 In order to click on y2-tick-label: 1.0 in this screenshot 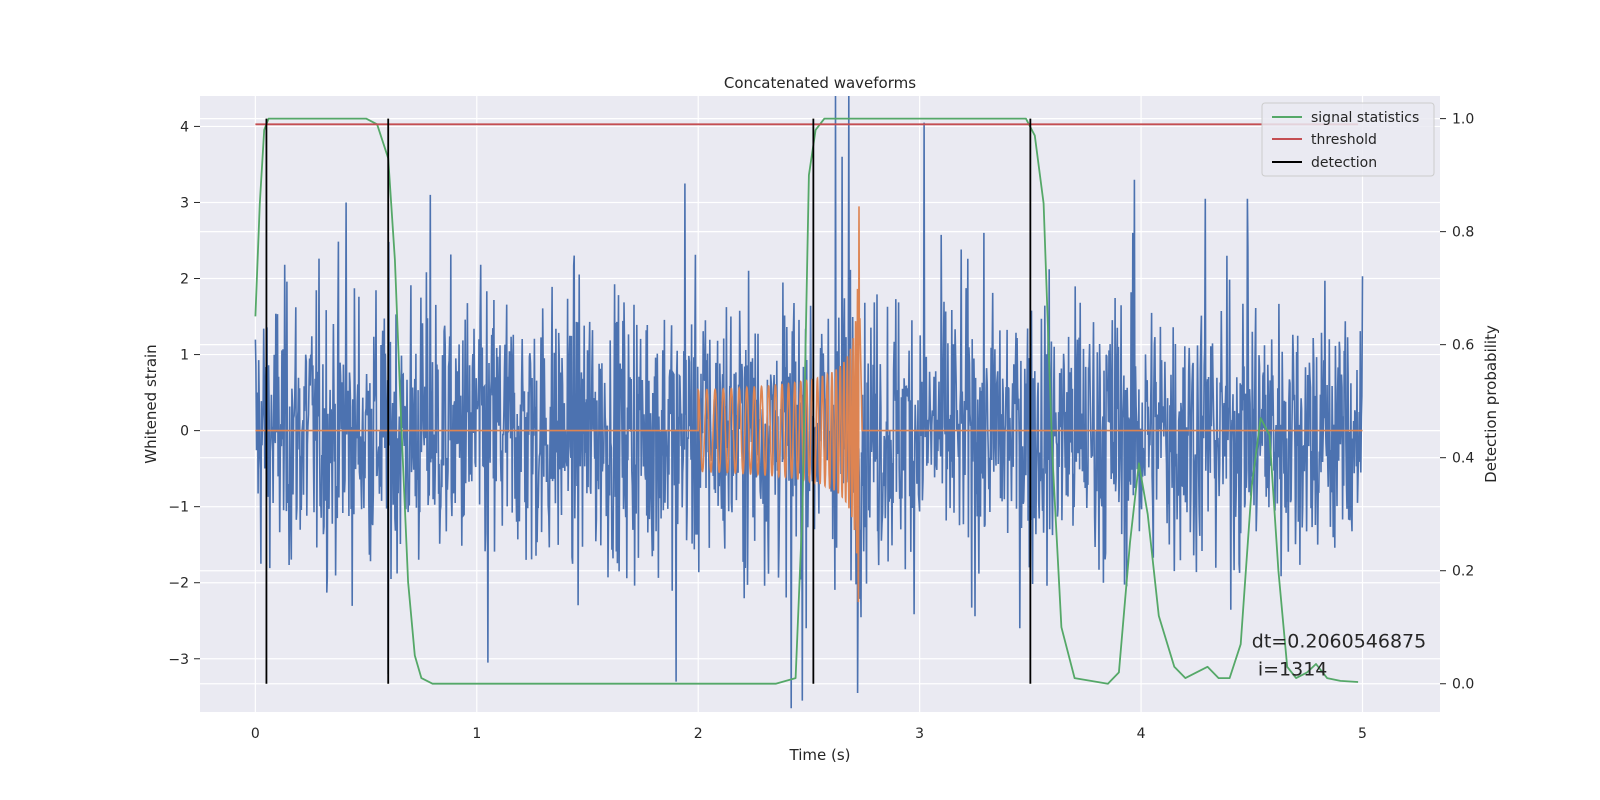, I will do `click(1463, 120)`.